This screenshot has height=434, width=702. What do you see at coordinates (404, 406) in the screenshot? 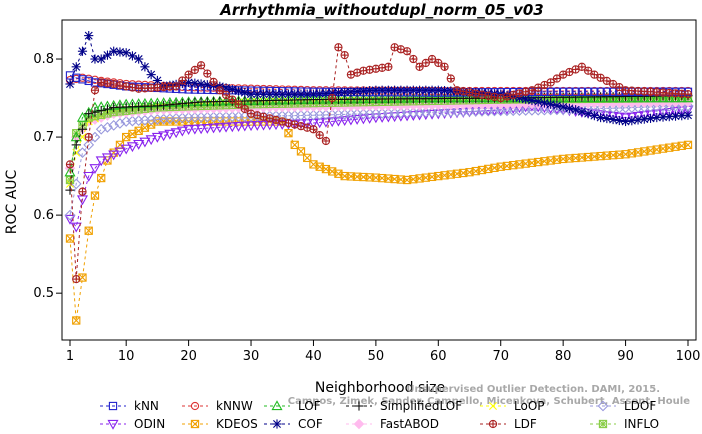
I see `legend-item-simplifiedlof: SimplifiedLOF` at bounding box center [404, 406].